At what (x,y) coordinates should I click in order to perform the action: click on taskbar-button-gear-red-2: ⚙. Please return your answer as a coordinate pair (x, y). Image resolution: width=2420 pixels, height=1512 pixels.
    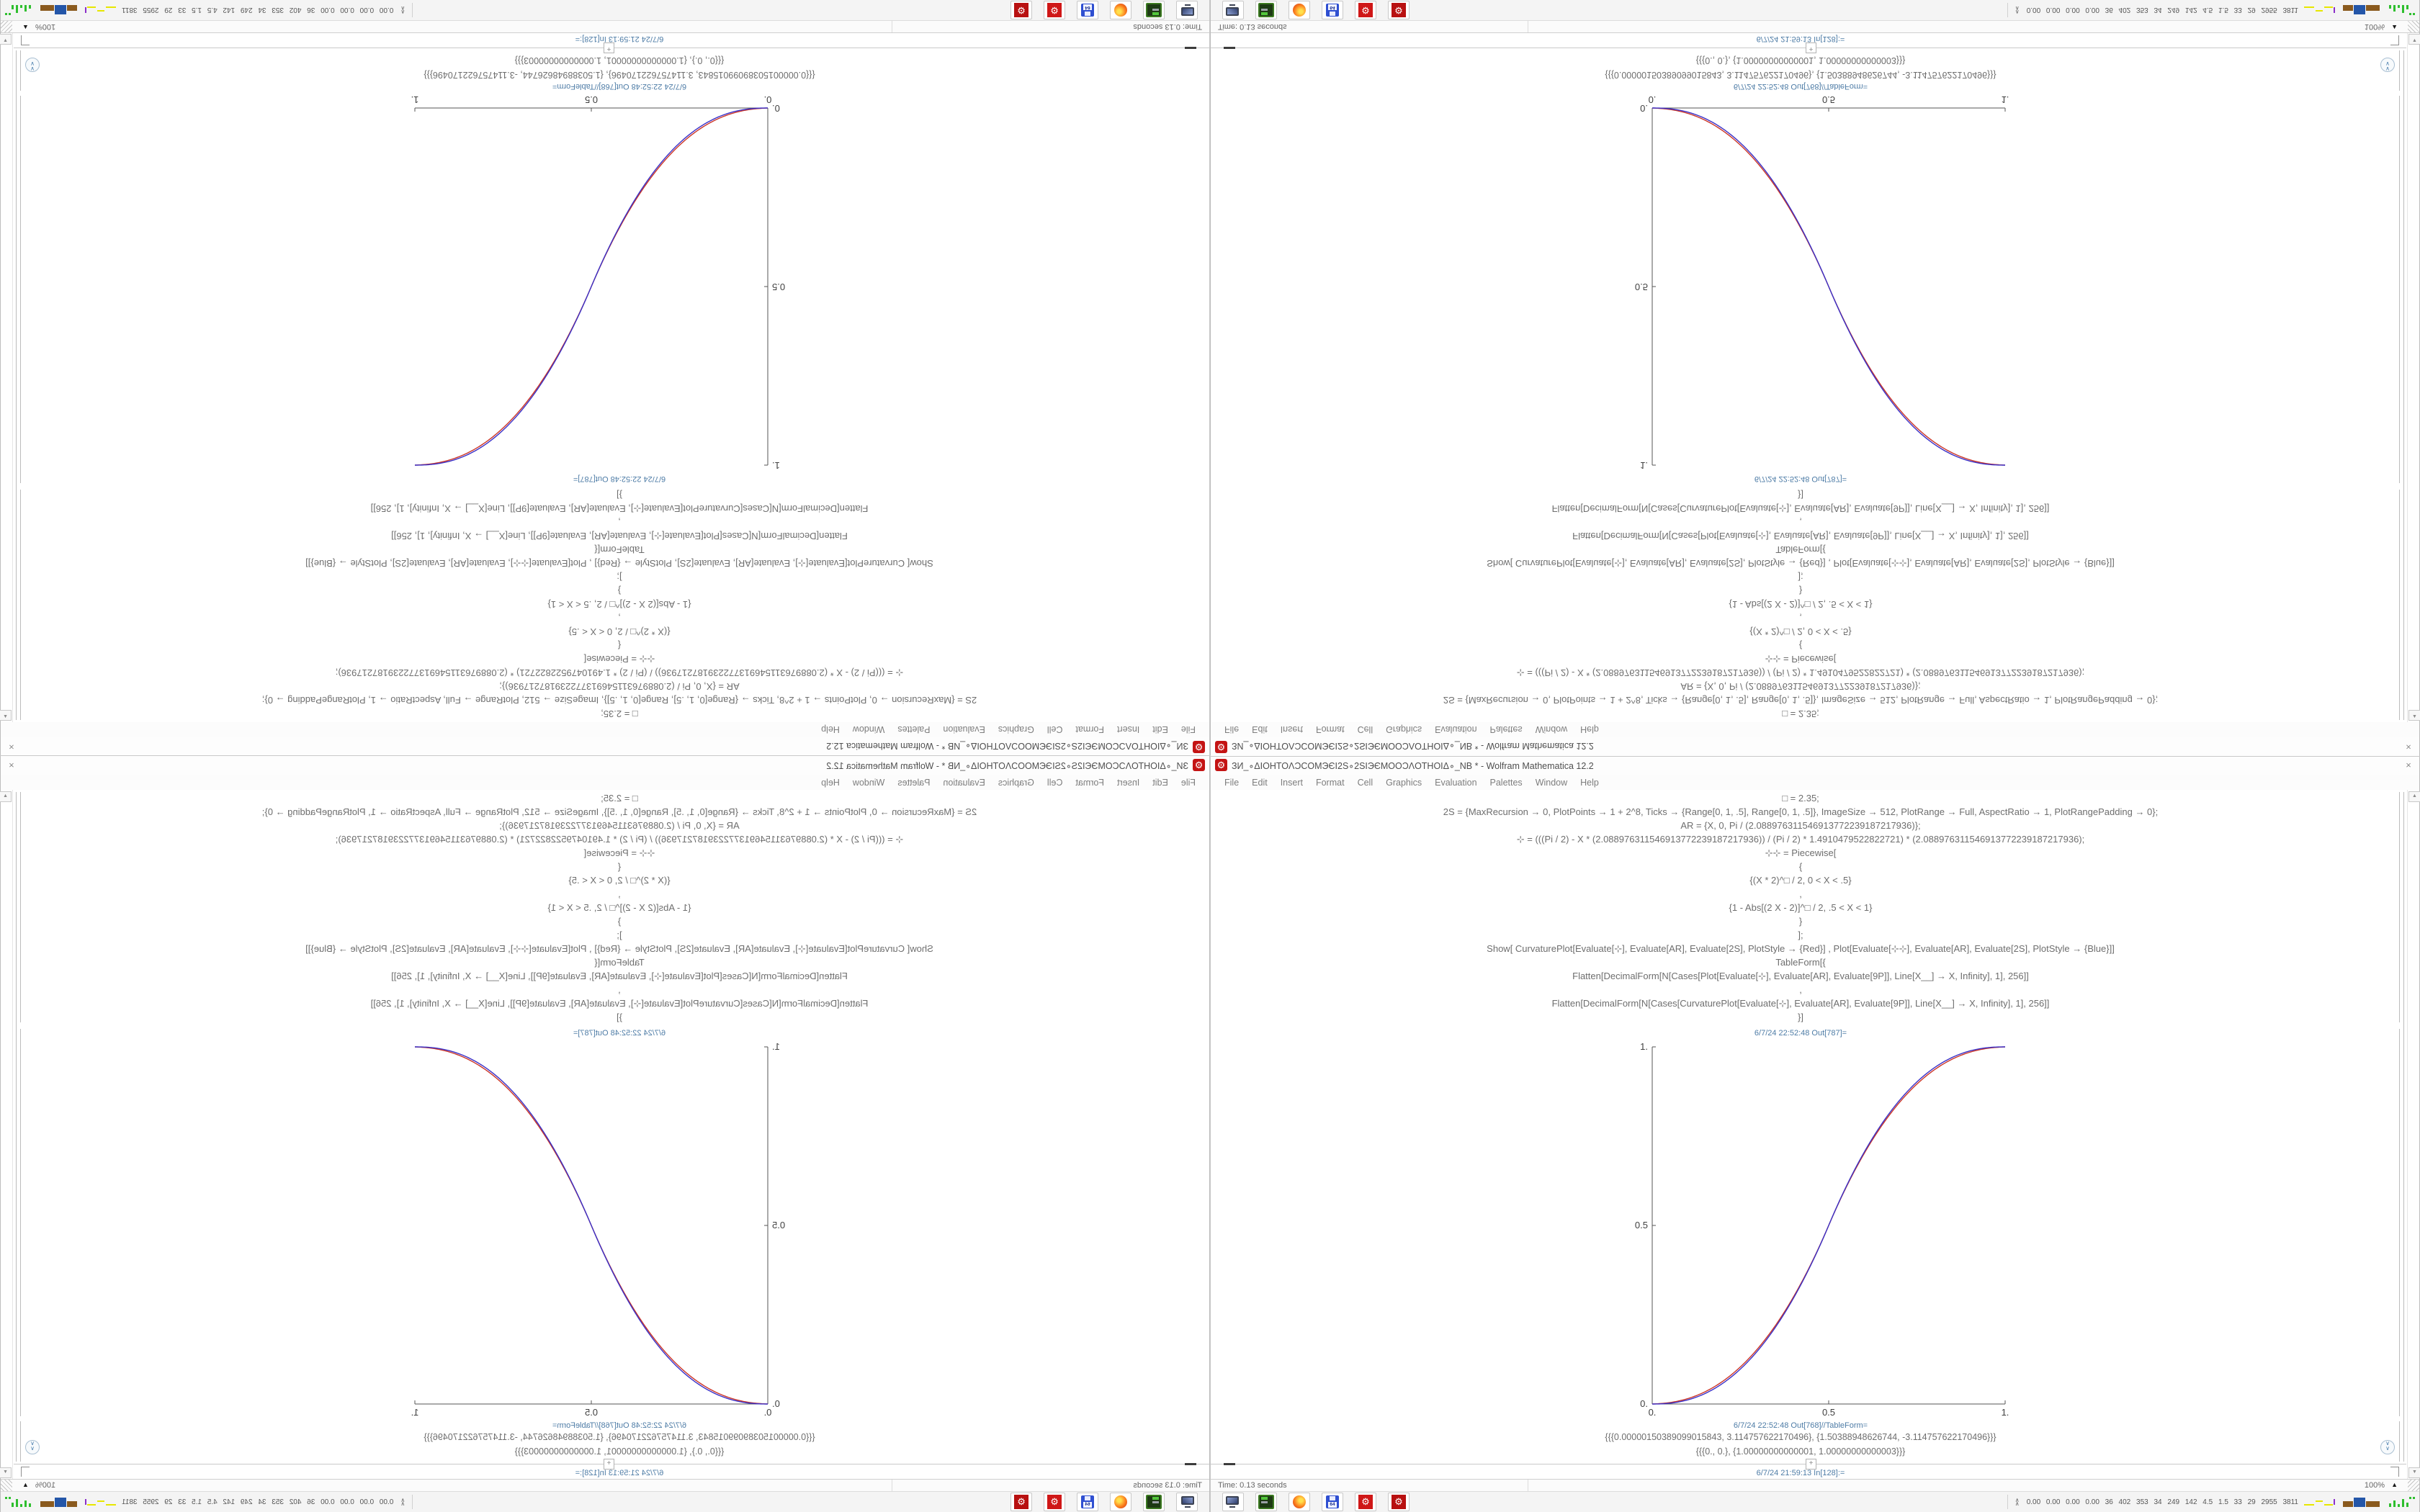
    Looking at the image, I should click on (1399, 10).